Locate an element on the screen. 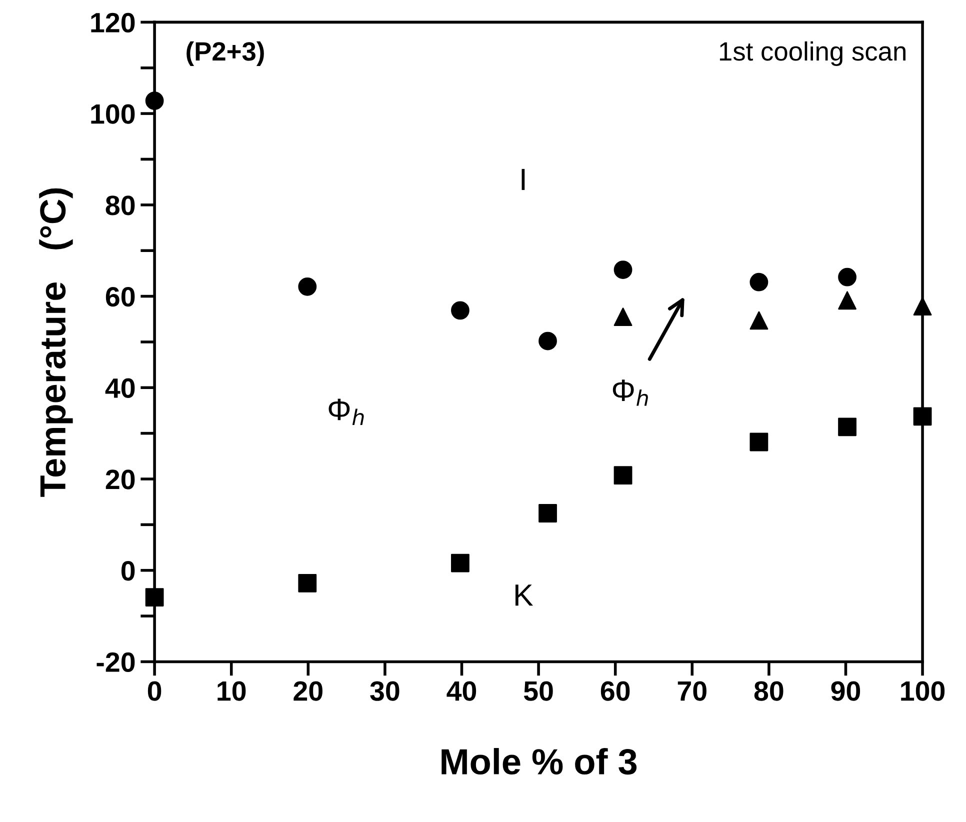 The height and width of the screenshot is (822, 966). y-tick-label: 80 is located at coordinates (120, 206).